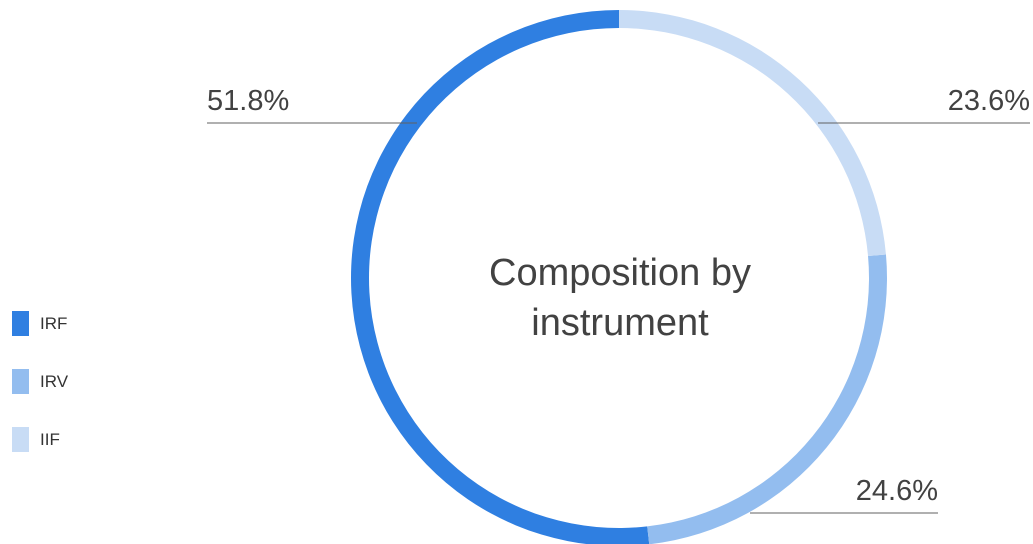 The width and height of the screenshot is (1033, 544). I want to click on legend-swatch-irv, so click(20, 381).